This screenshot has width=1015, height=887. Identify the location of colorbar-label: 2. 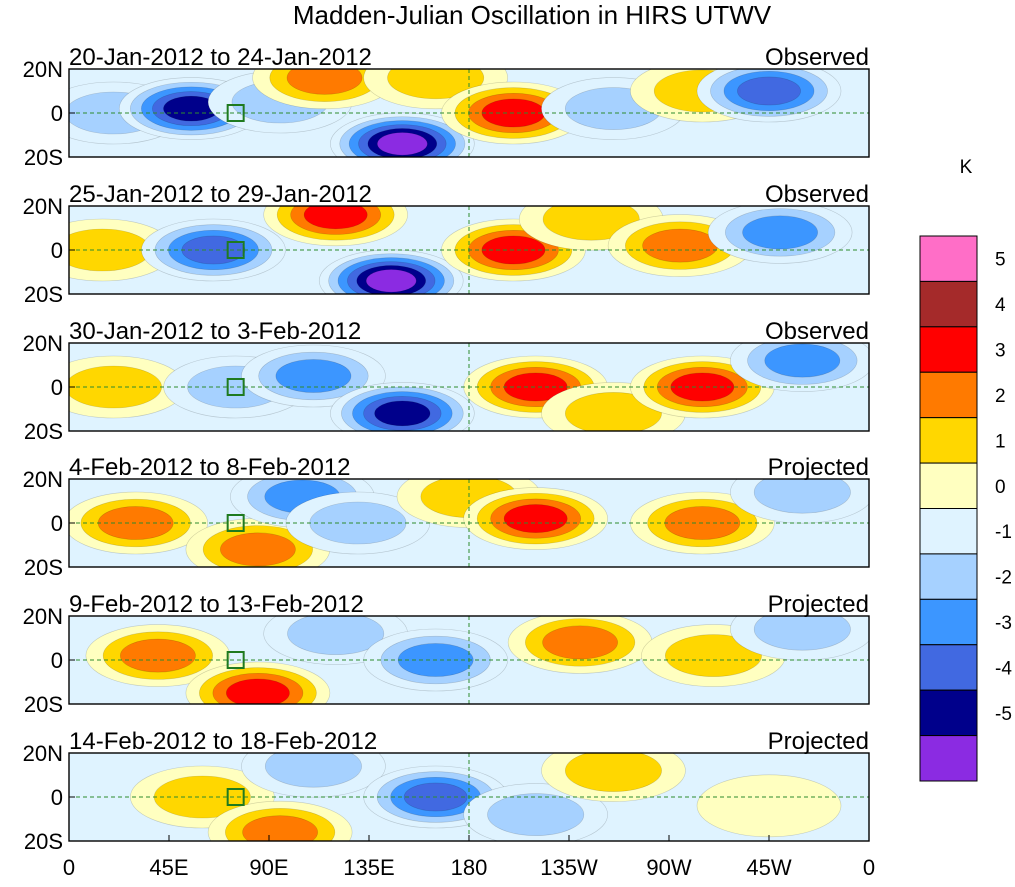
(1000, 396).